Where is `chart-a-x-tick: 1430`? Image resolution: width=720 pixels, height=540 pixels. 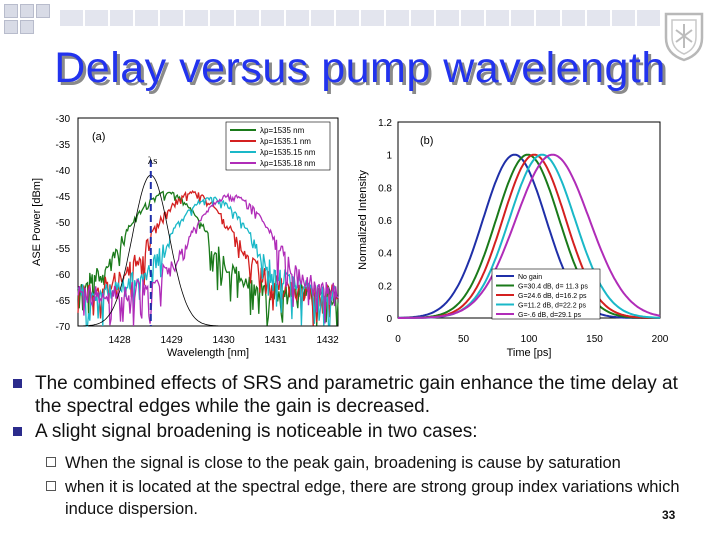
chart-a-x-tick: 1430 is located at coordinates (223, 340).